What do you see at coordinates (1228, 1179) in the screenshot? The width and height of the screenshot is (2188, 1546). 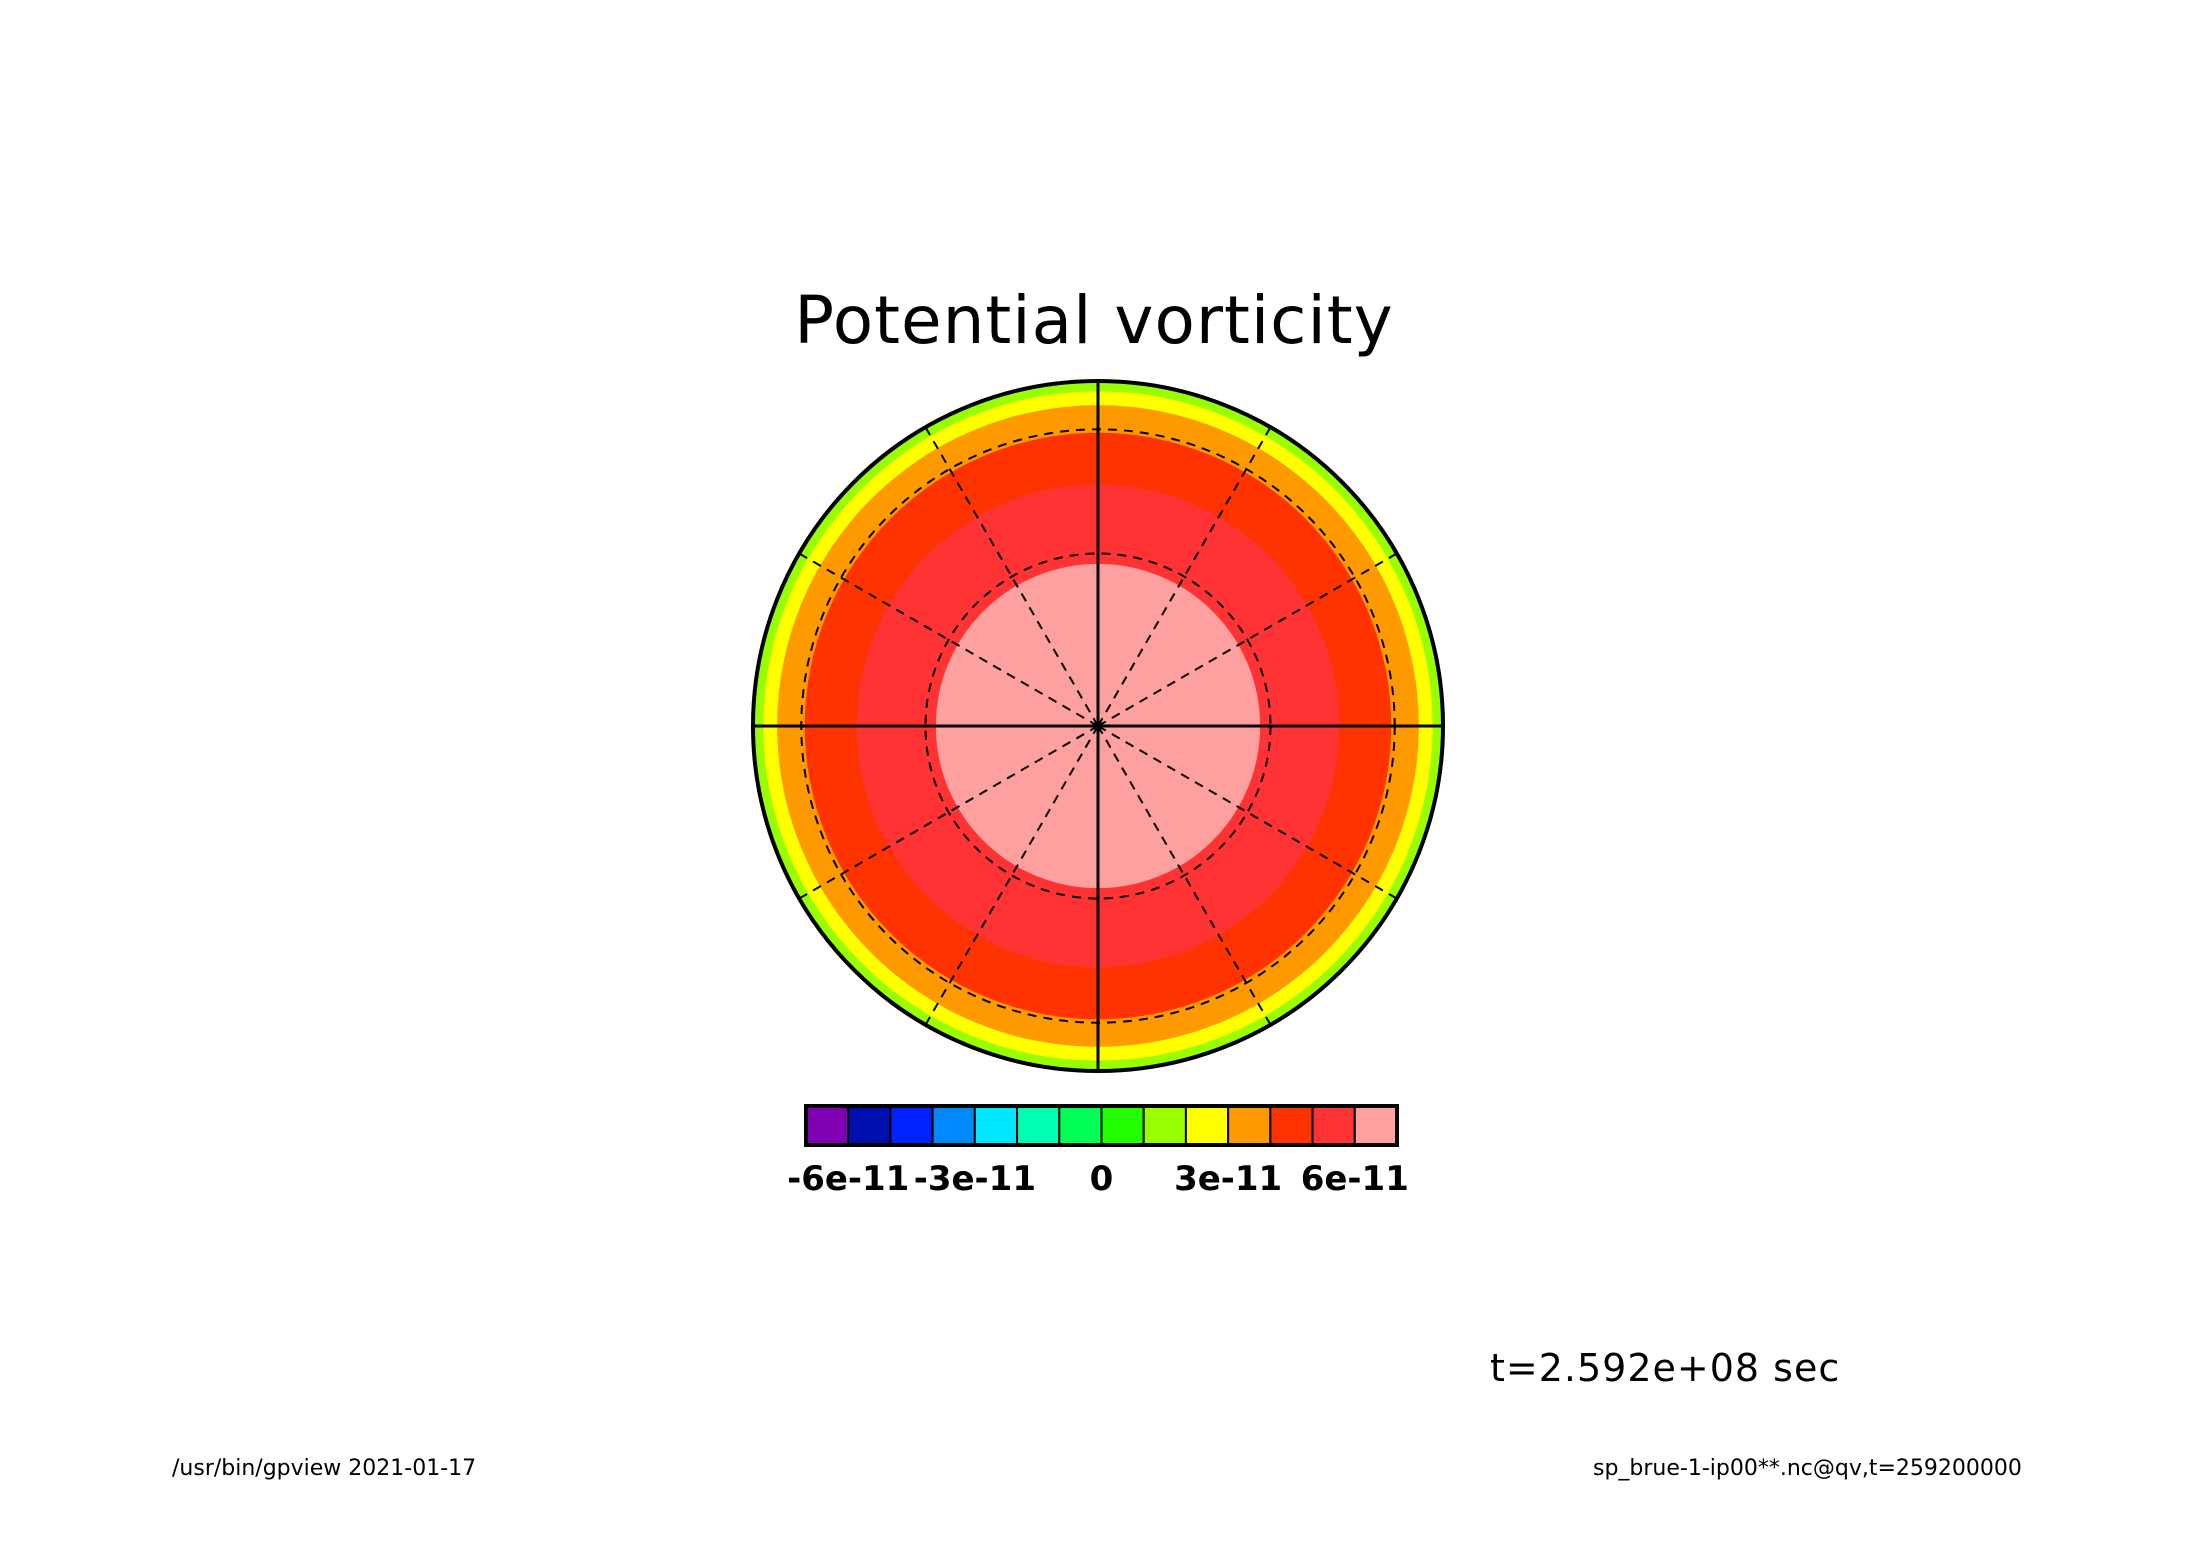 I see `colorbar-tick-label: 3e-11` at bounding box center [1228, 1179].